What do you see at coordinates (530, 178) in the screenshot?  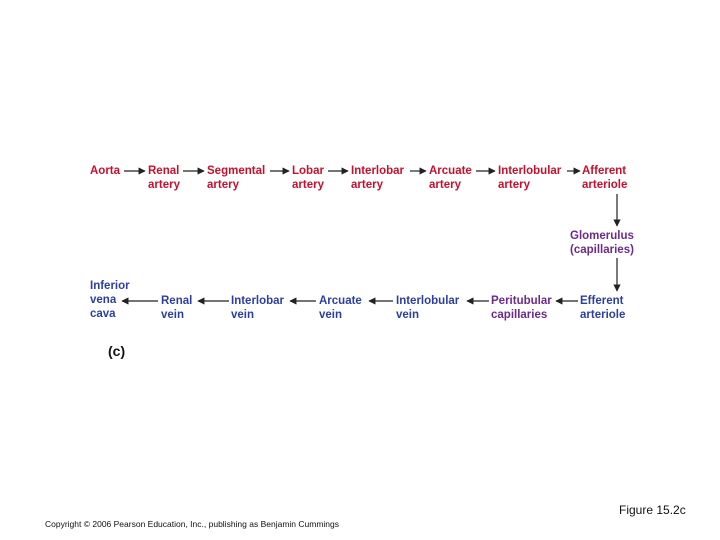 I see `node-interlobular-artery: Interlobular artery` at bounding box center [530, 178].